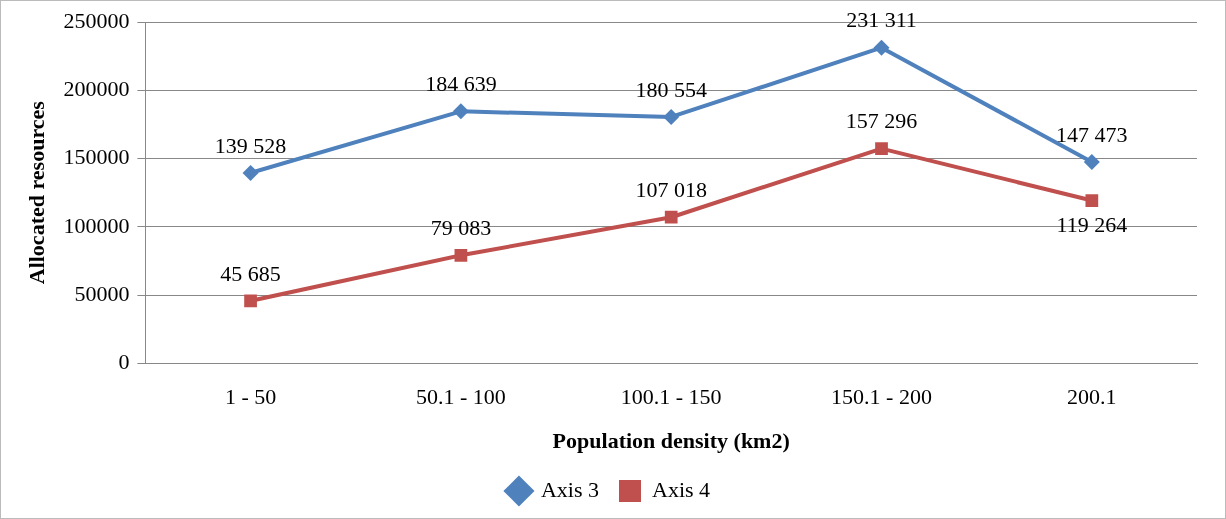  Describe the element at coordinates (250, 397) in the screenshot. I see `x-tick-label: 1 - 50` at that location.